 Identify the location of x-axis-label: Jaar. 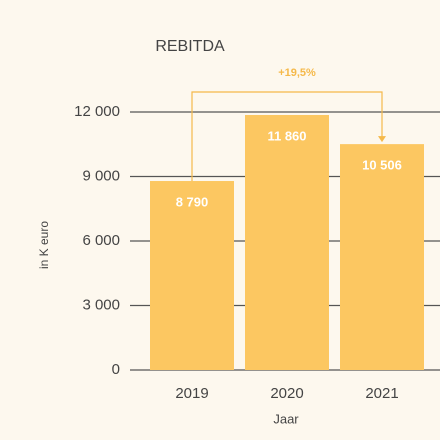
(286, 418).